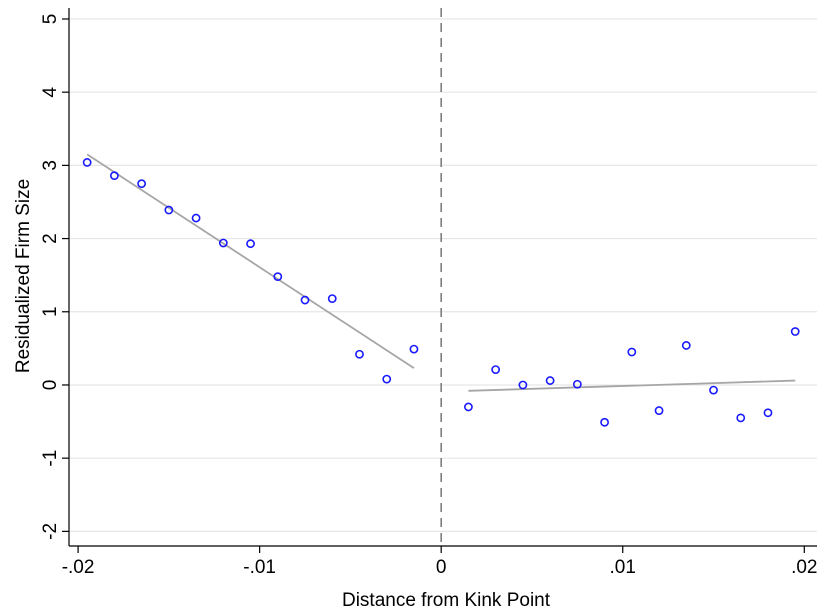  I want to click on x-axis-label: Distance from Kink Point, so click(446, 600).